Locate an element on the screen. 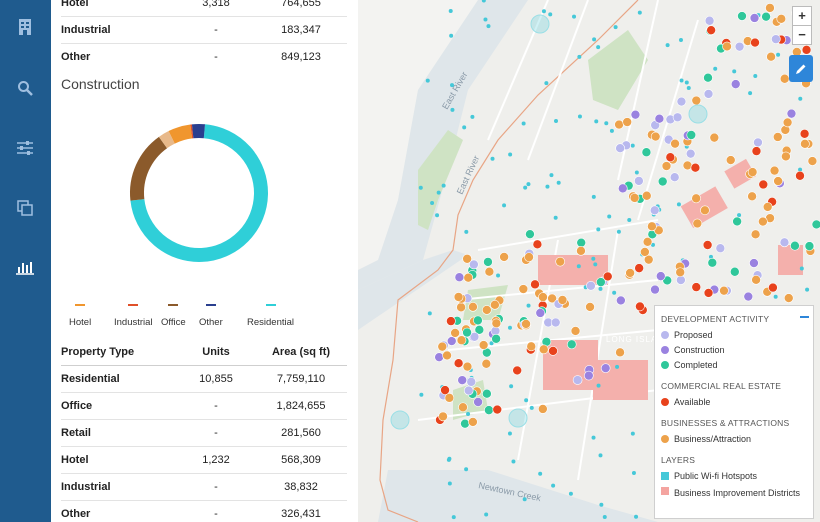 The image size is (820, 522). legend-item: Office is located at coordinates (173, 314).